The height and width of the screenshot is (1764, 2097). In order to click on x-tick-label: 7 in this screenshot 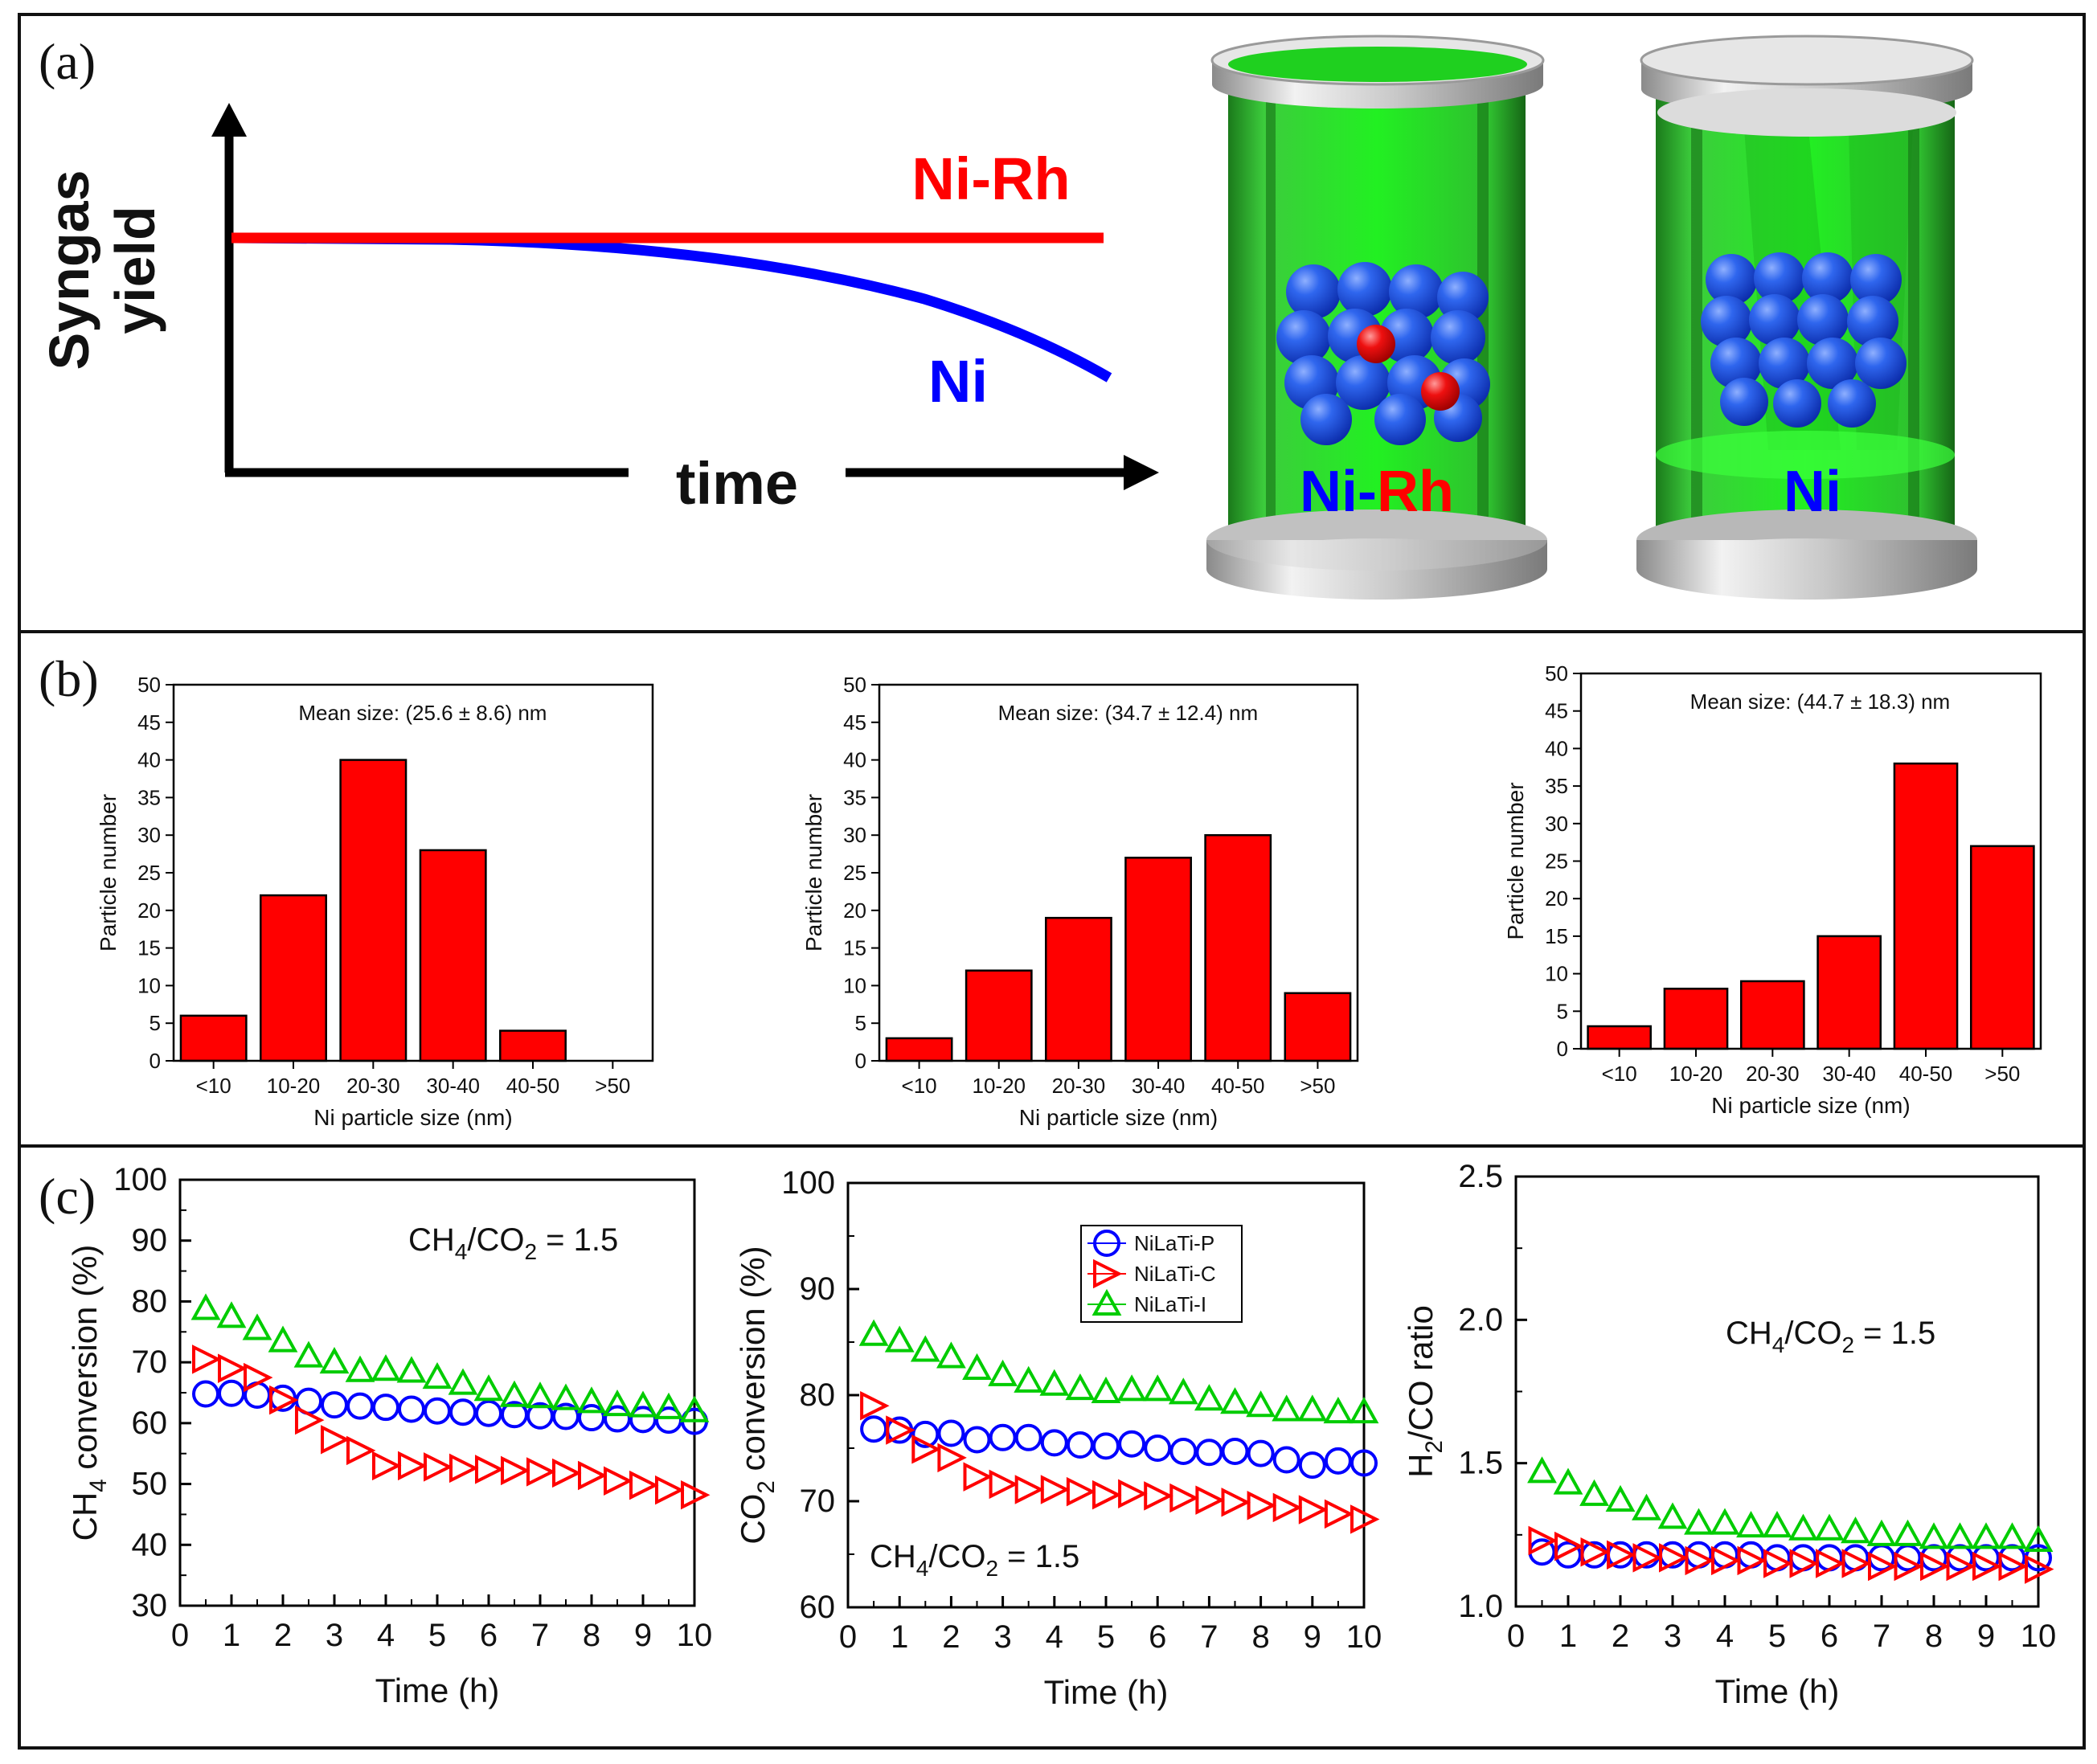, I will do `click(1882, 1636)`.